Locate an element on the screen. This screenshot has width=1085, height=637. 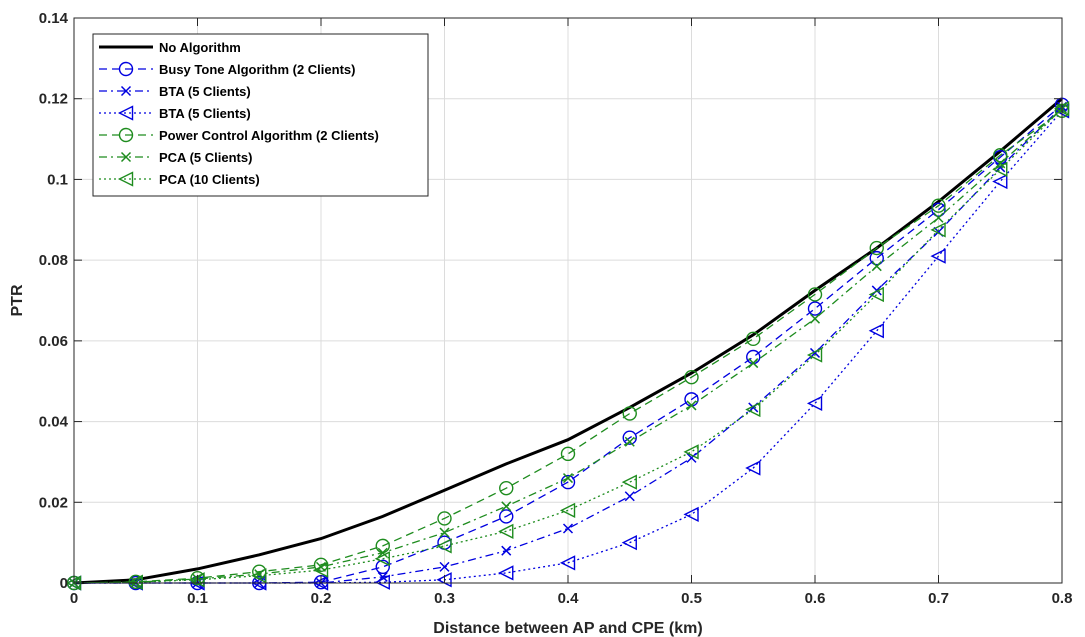
x-tick-label: 0.2 is located at coordinates (321, 598).